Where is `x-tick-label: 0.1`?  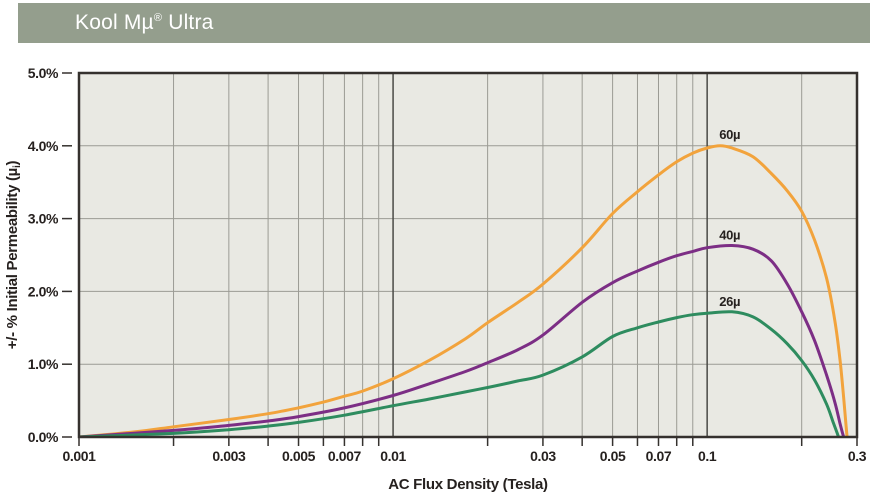 x-tick-label: 0.1 is located at coordinates (707, 456).